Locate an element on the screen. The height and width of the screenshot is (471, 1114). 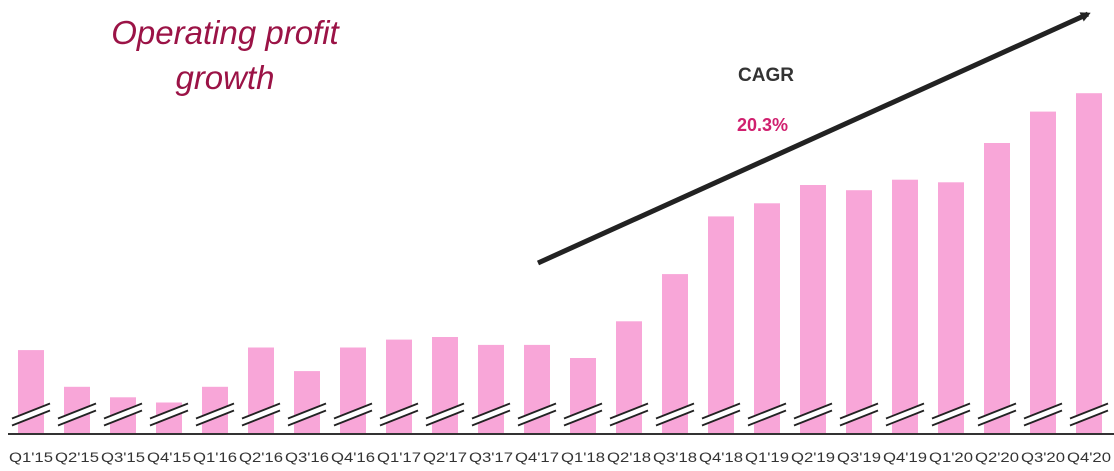
x-tick-label: Q4'16 is located at coordinates (353, 457).